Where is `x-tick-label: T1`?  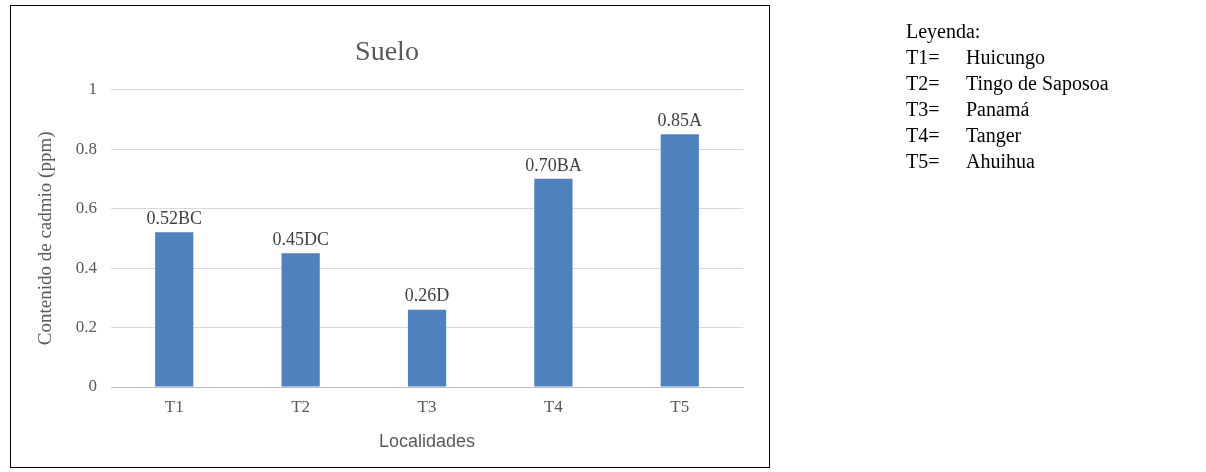
x-tick-label: T1 is located at coordinates (174, 406).